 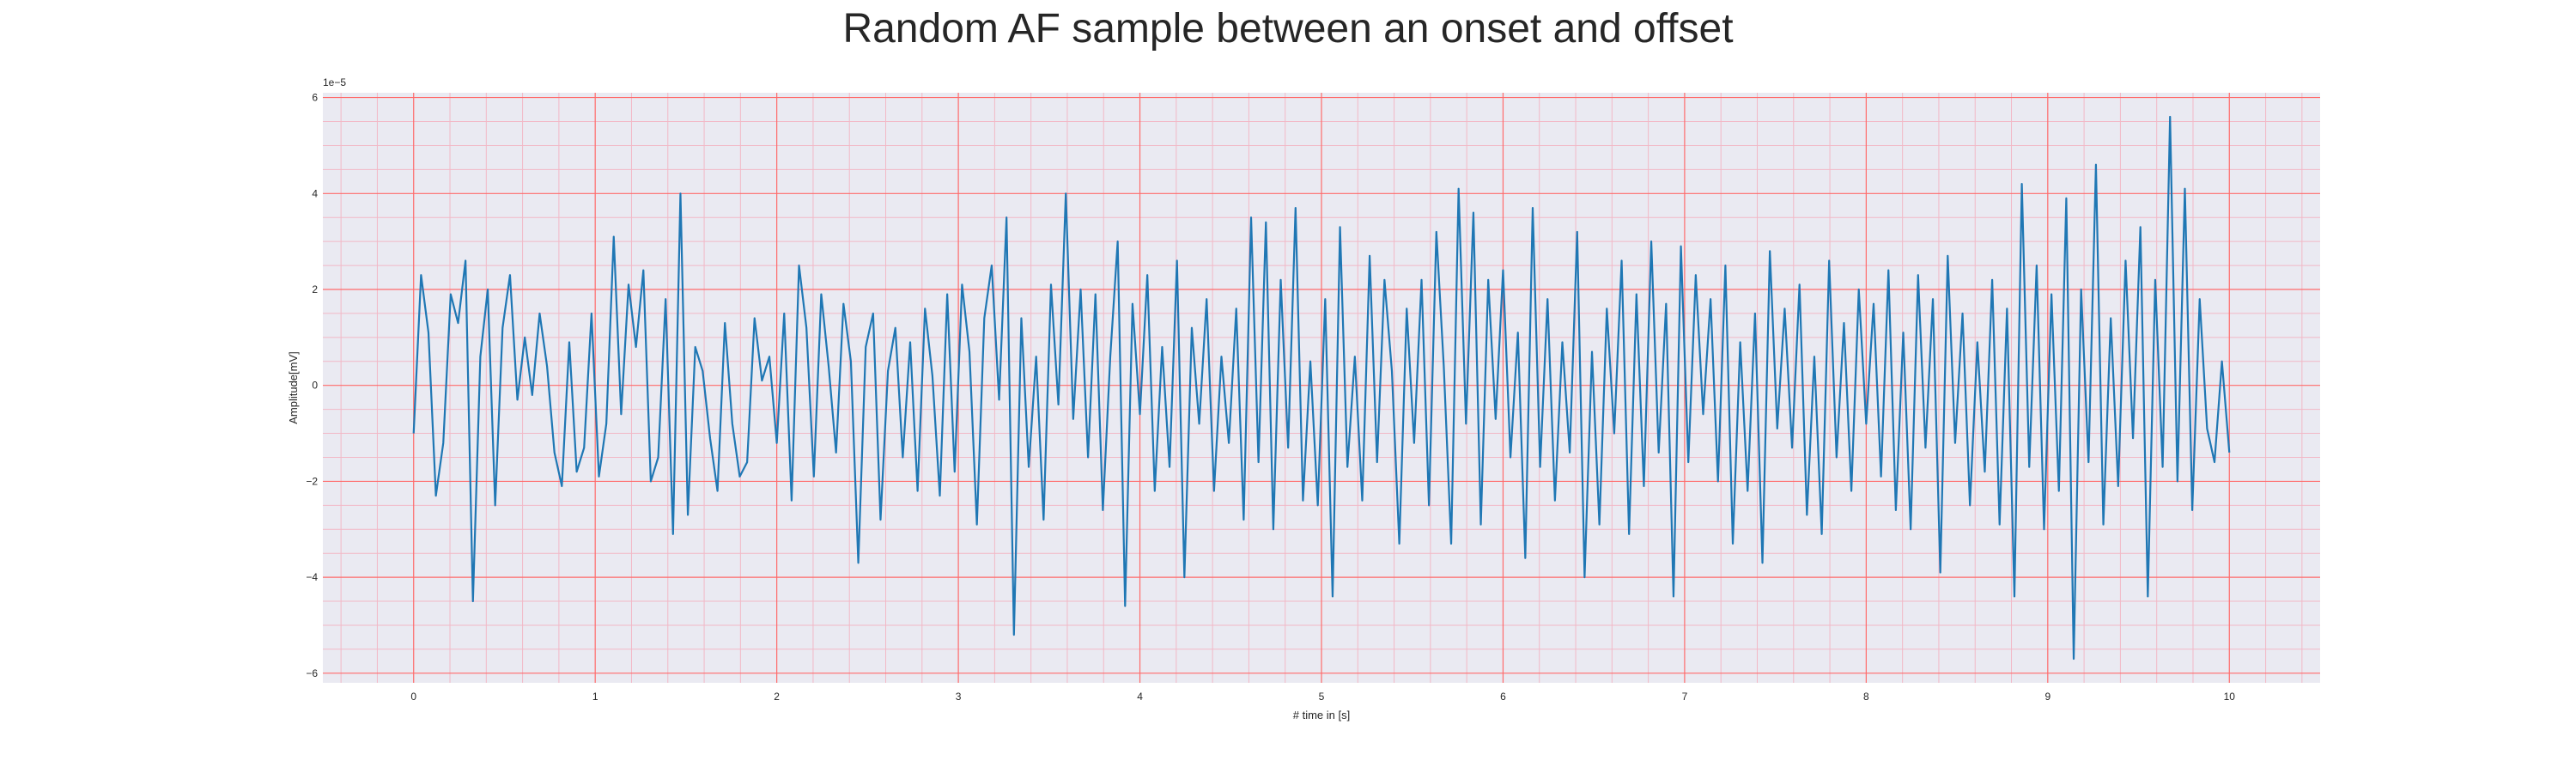 I want to click on x-tick-label: 3, so click(x=959, y=697).